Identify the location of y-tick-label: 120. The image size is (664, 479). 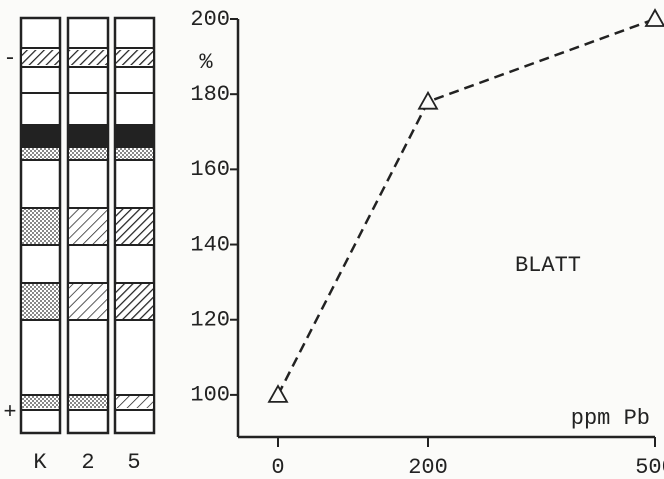
(210, 320).